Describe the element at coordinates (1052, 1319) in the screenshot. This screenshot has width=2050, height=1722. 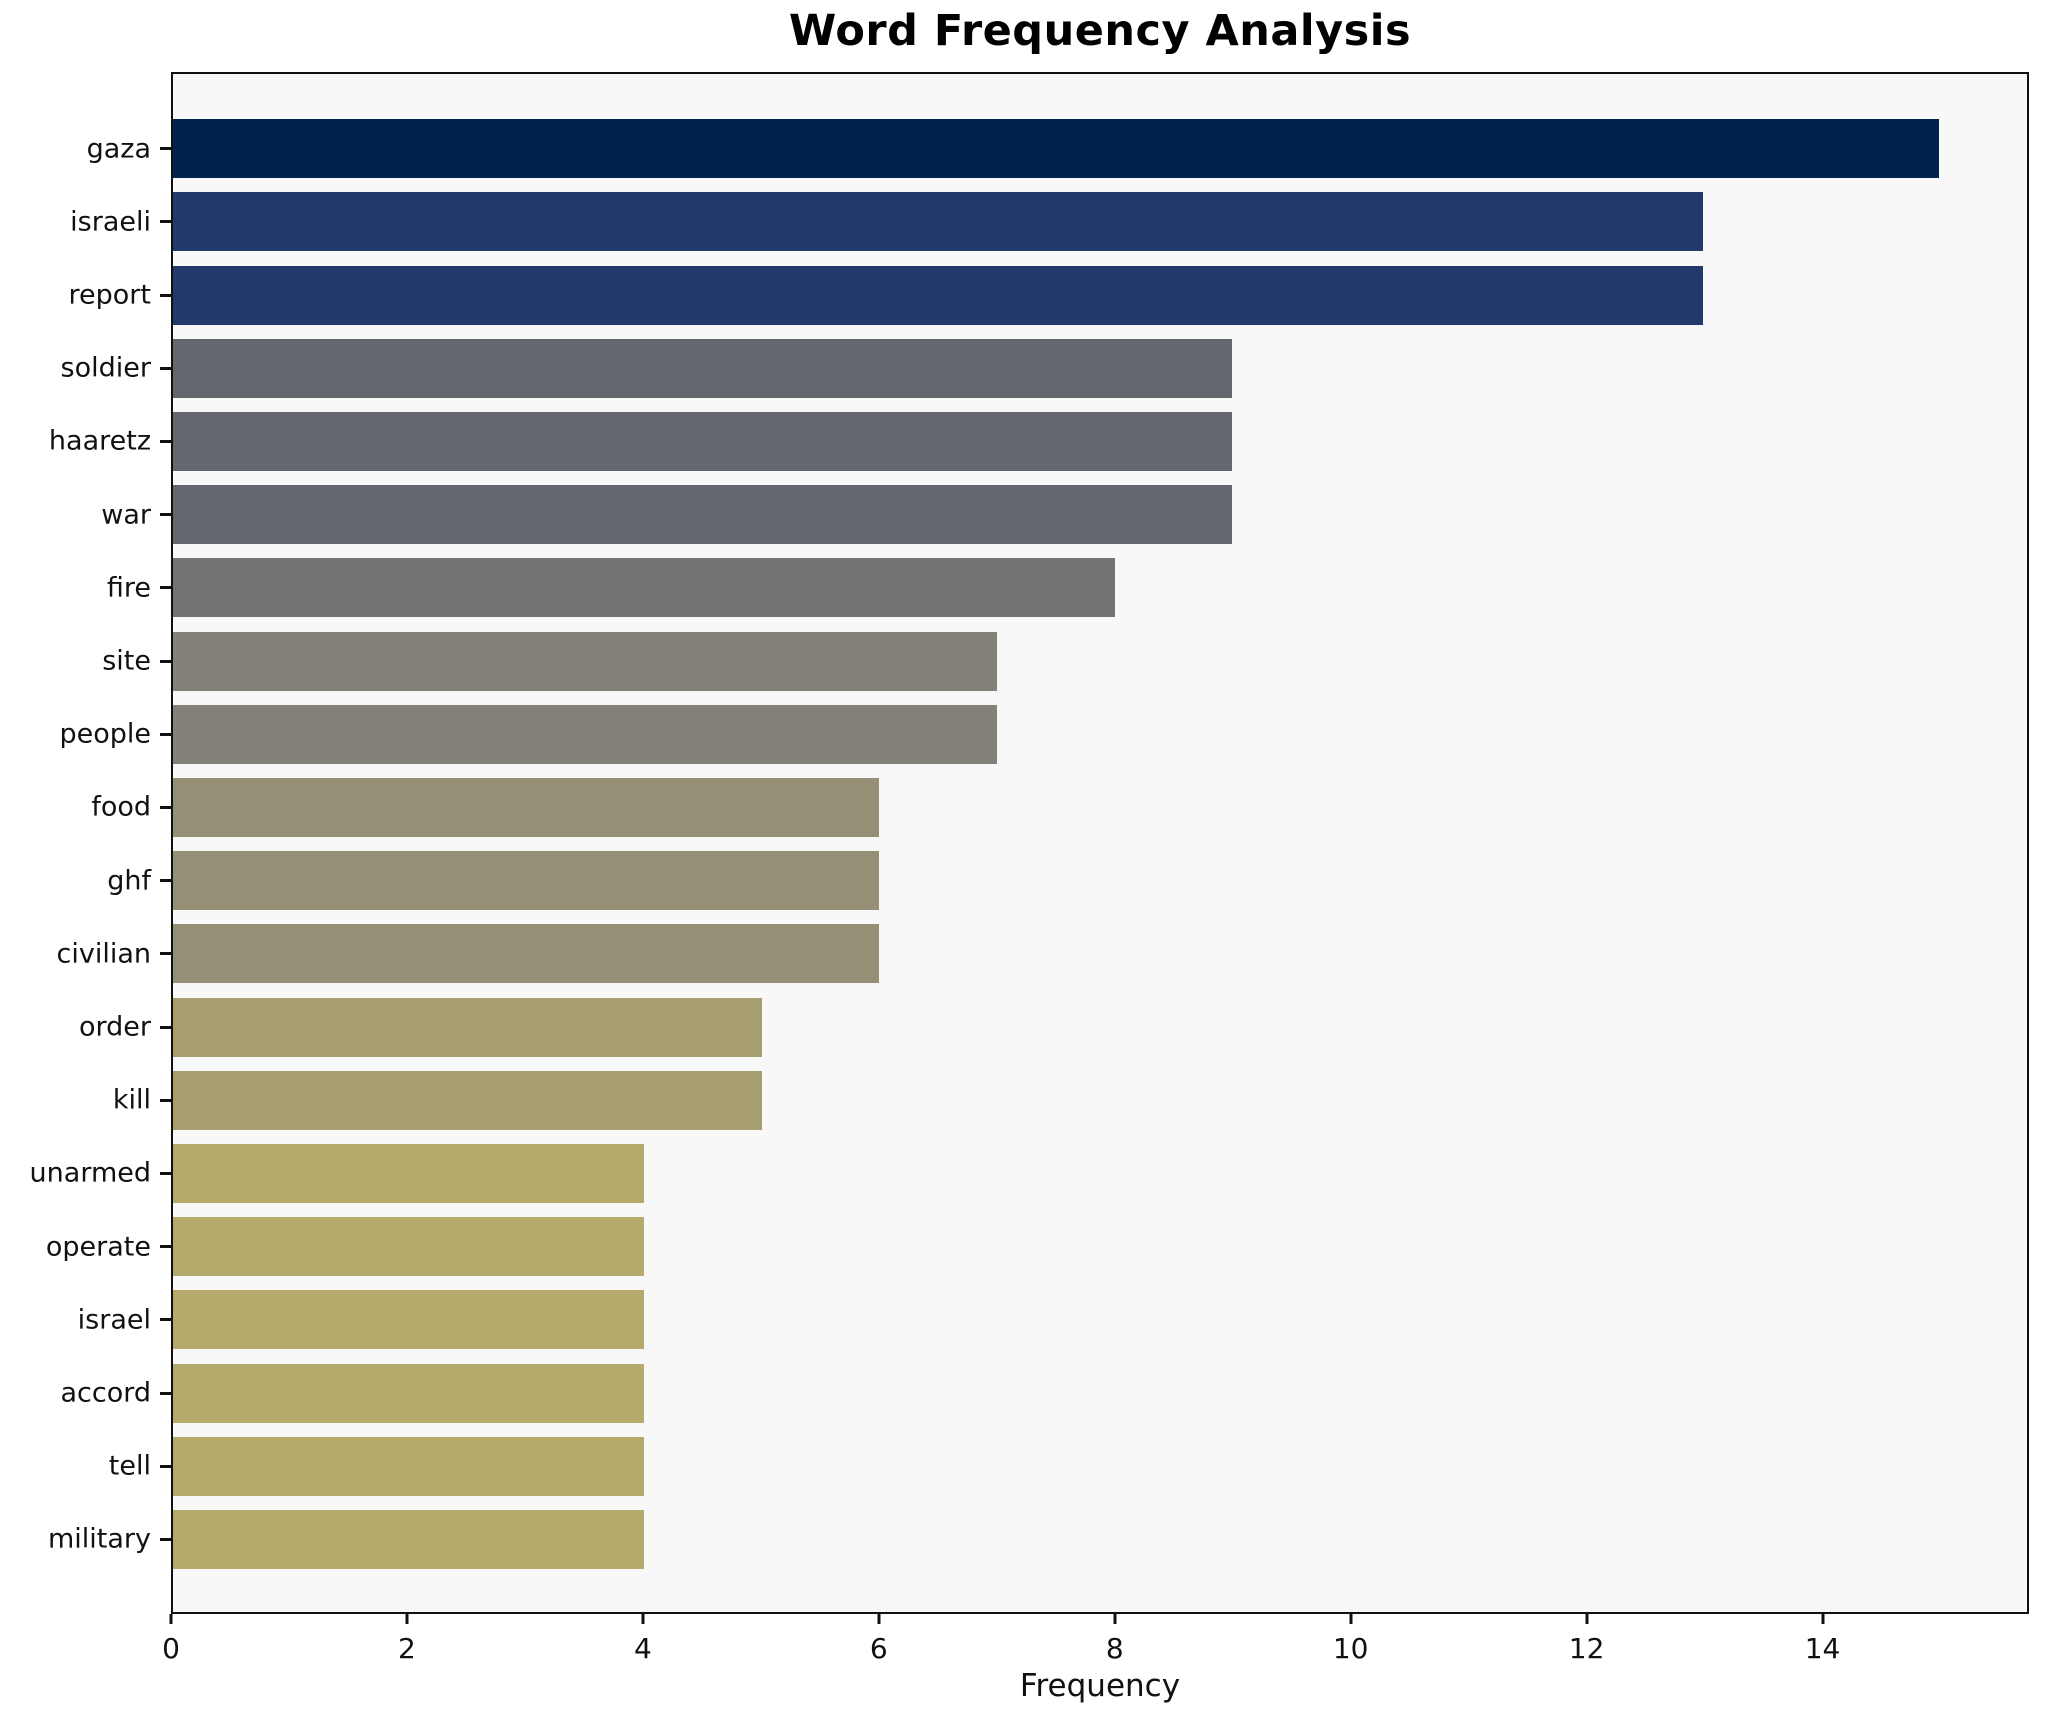
I see `bar-row-israel: israel` at that location.